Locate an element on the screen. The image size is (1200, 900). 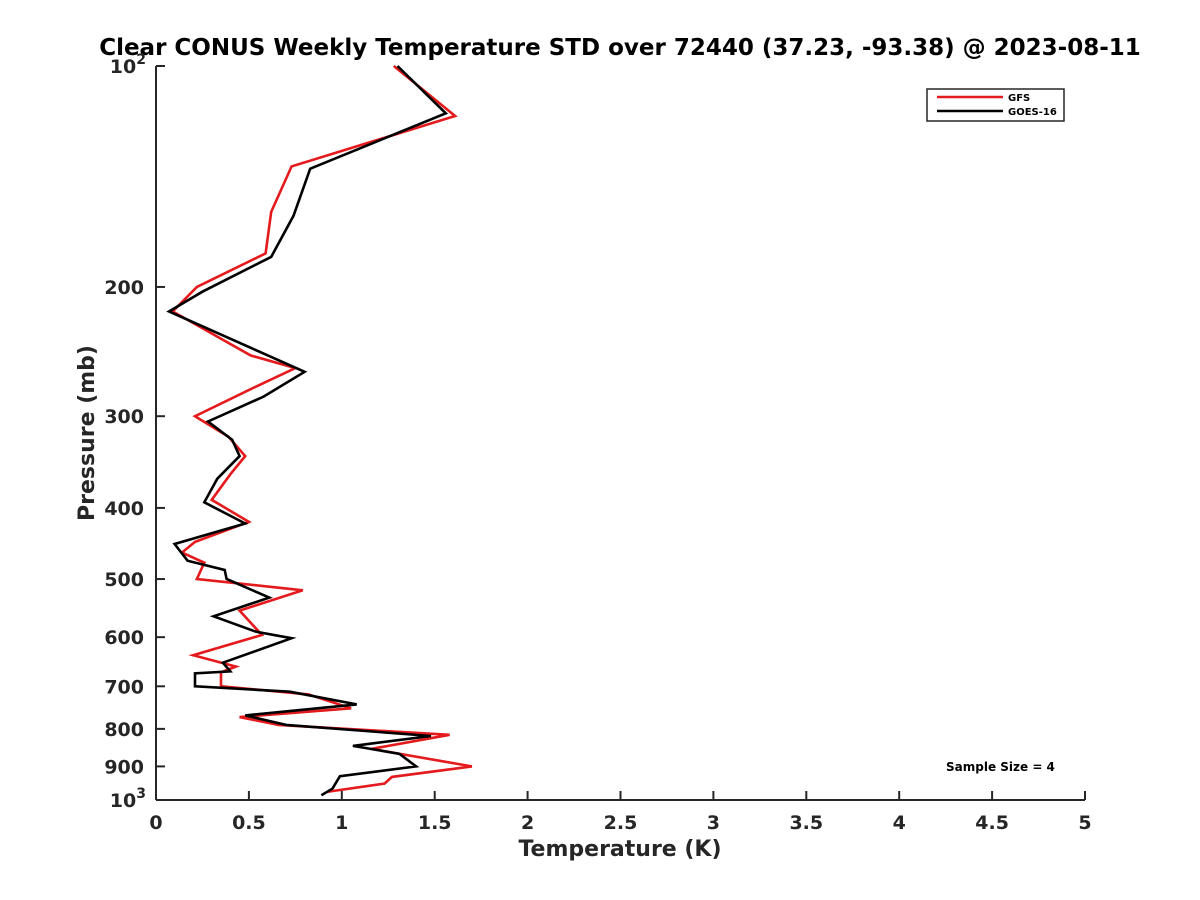
legend: GFS GOES-16 is located at coordinates (995, 105).